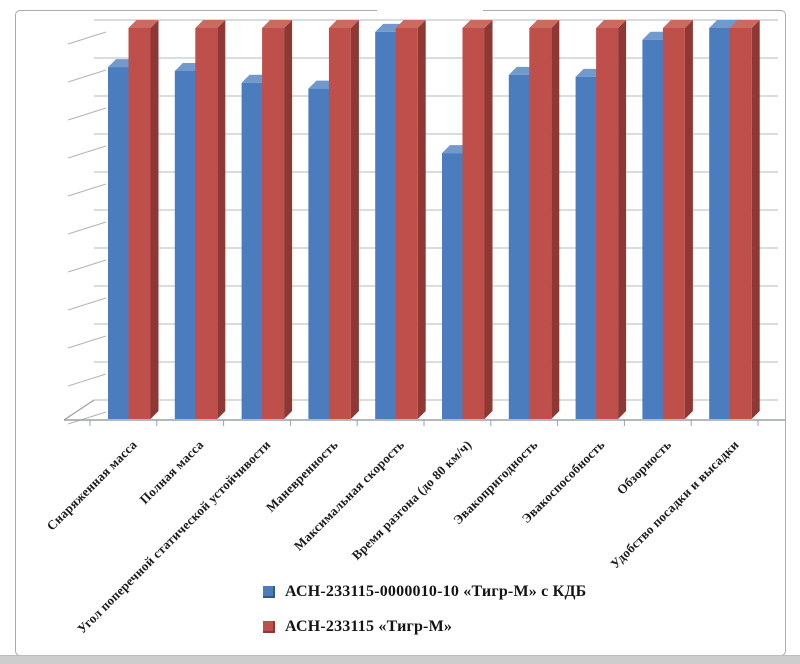 The image size is (800, 664). What do you see at coordinates (79, 410) in the screenshot?
I see `floor-left-edge` at bounding box center [79, 410].